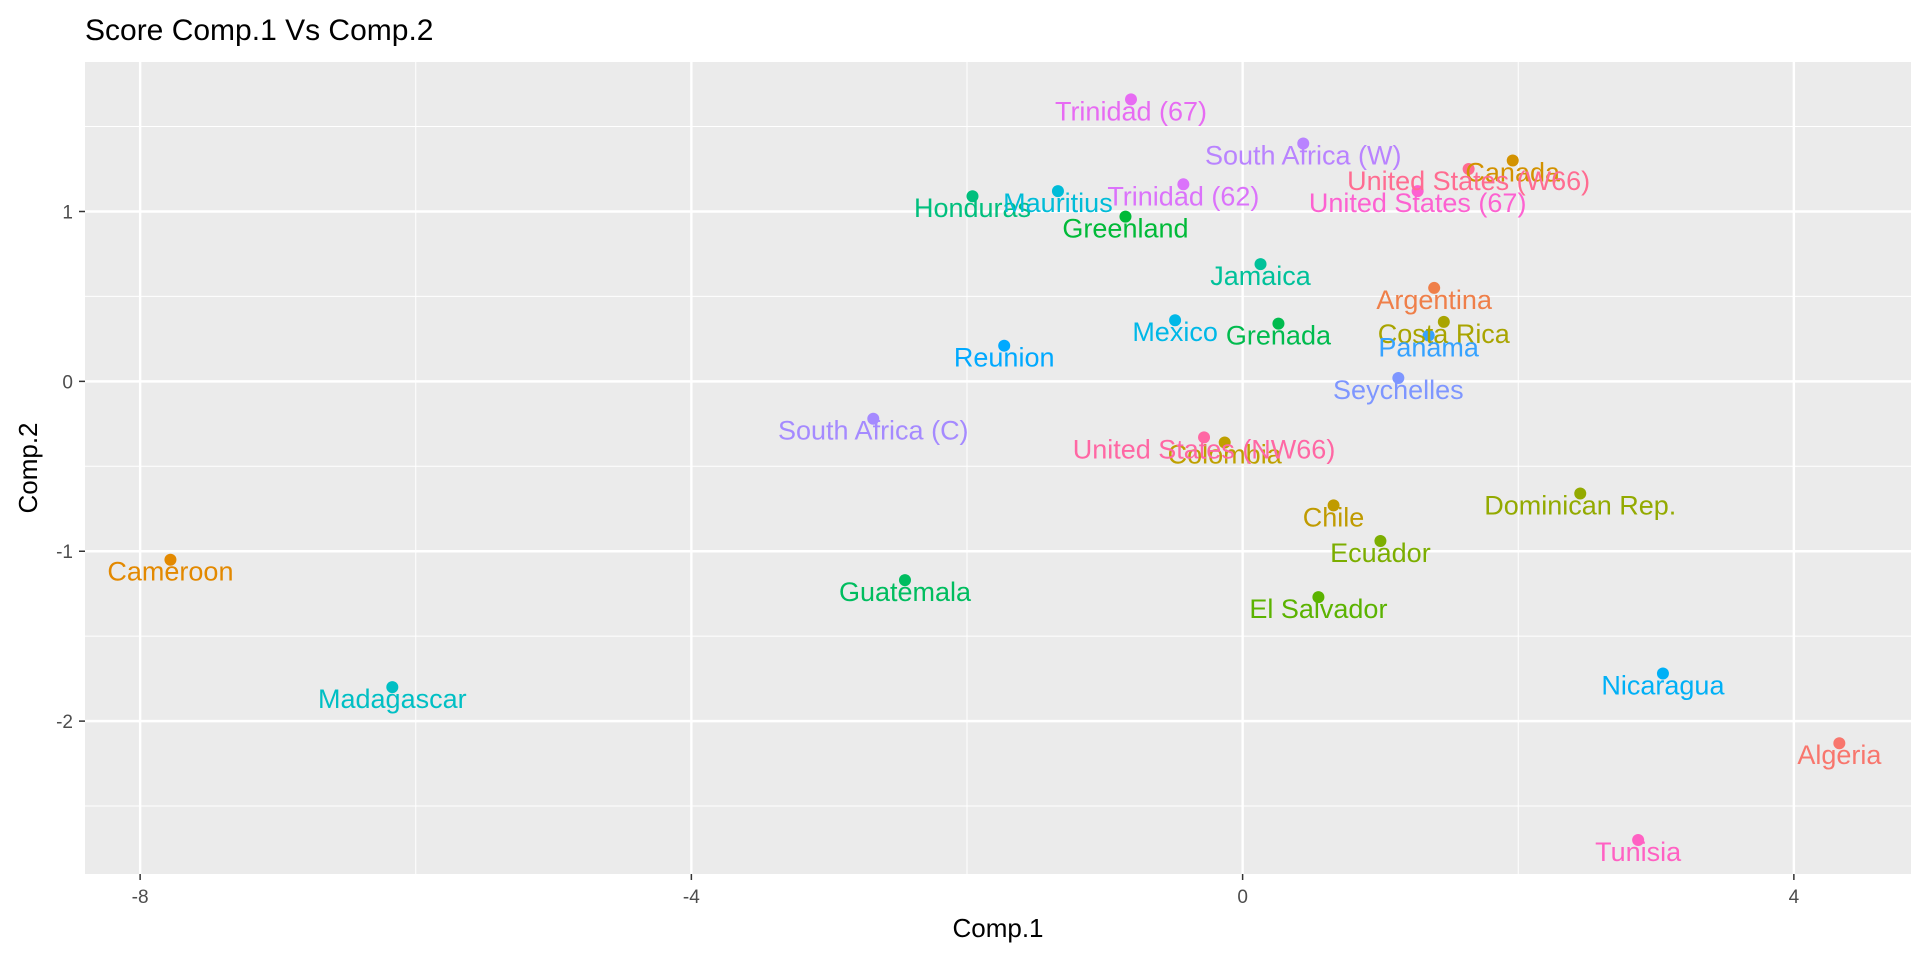 This screenshot has height=960, width=1920. What do you see at coordinates (1418, 203) in the screenshot?
I see `data-point-label: United States (67)` at bounding box center [1418, 203].